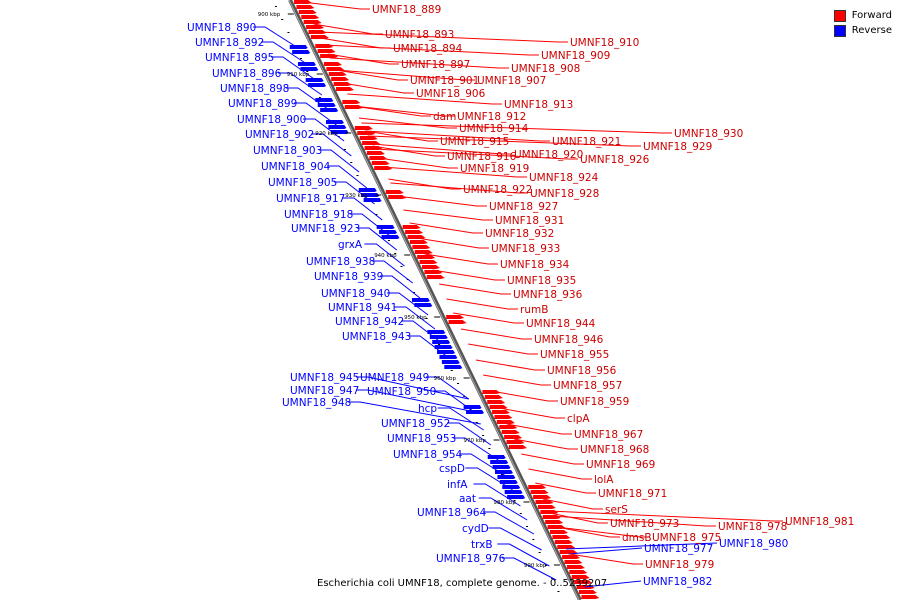 This screenshot has width=900, height=600. Describe the element at coordinates (415, 318) in the screenshot. I see `scale-tick-label: 950 kbp` at that location.